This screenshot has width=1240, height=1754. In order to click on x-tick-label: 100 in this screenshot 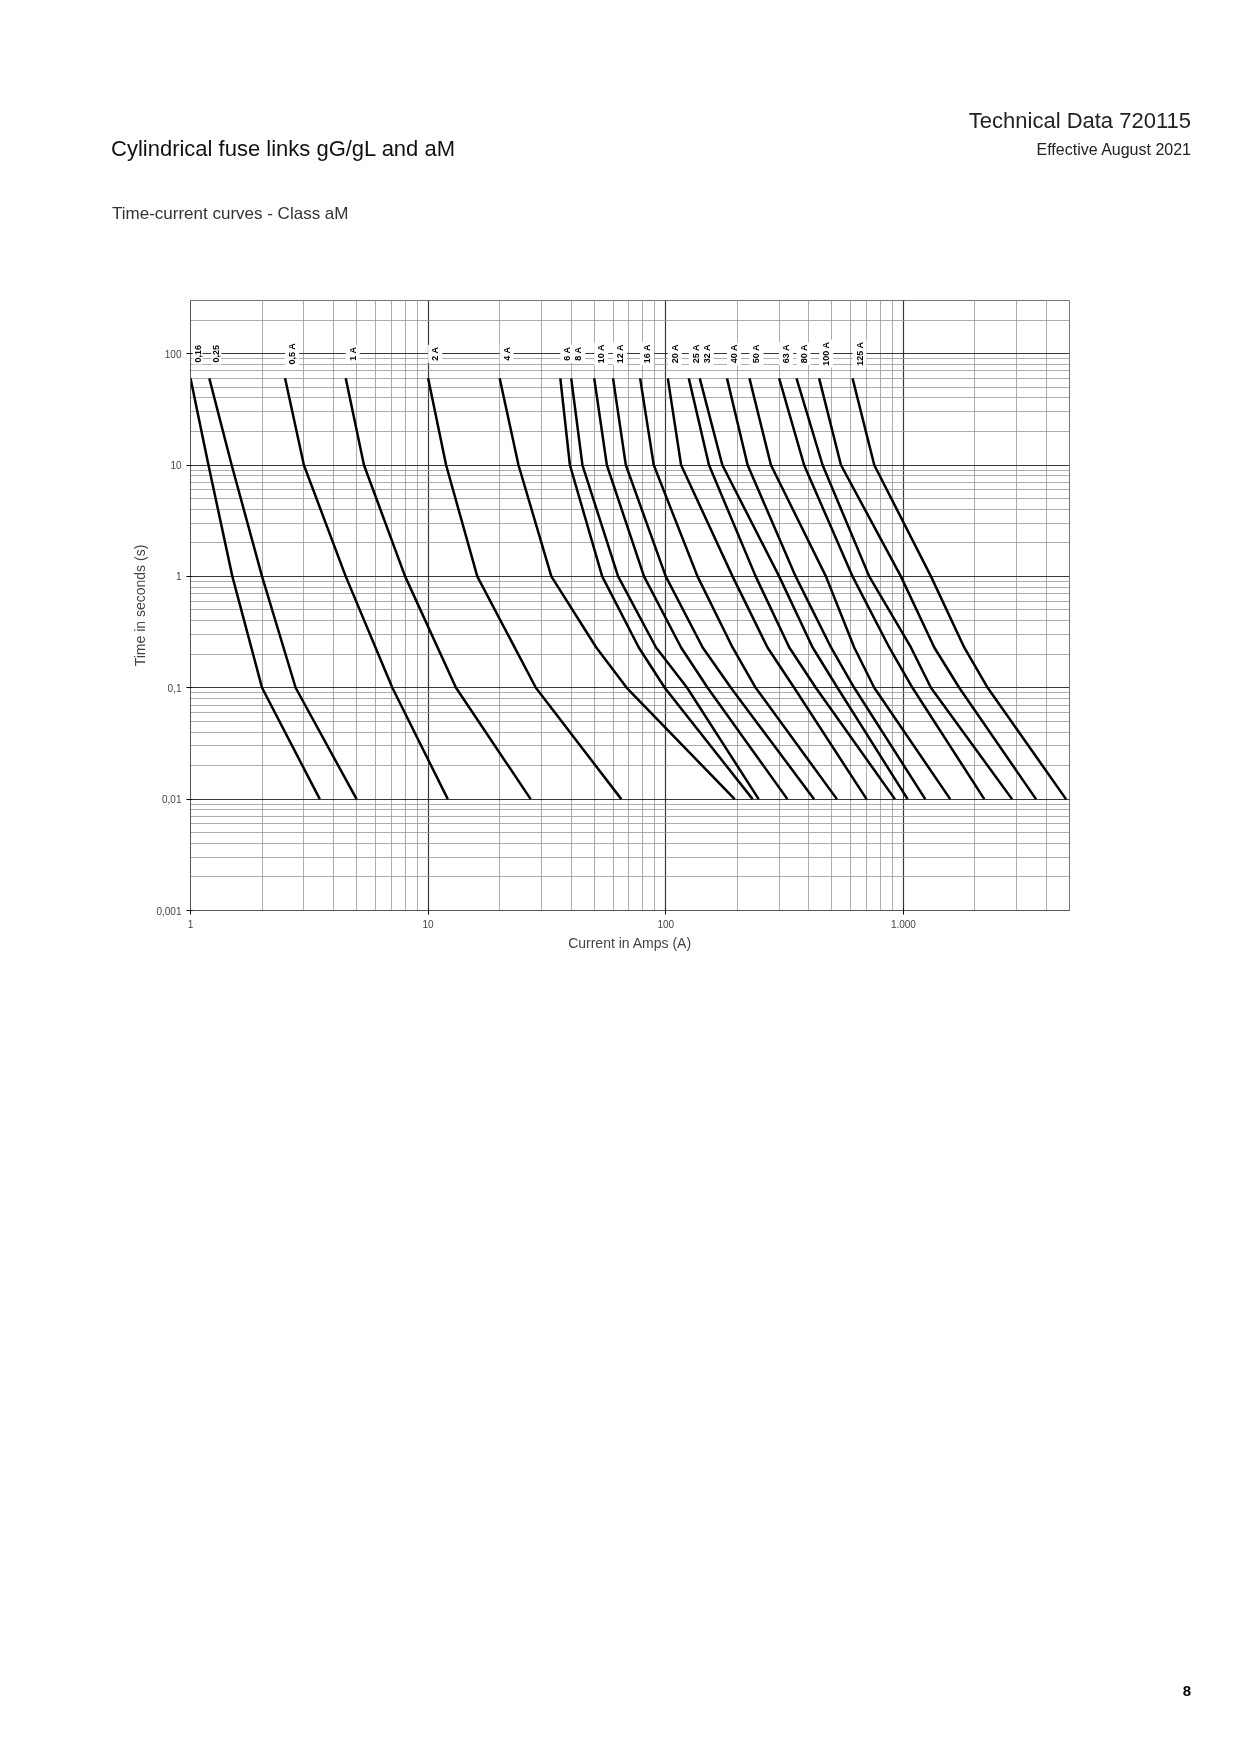, I will do `click(666, 924)`.